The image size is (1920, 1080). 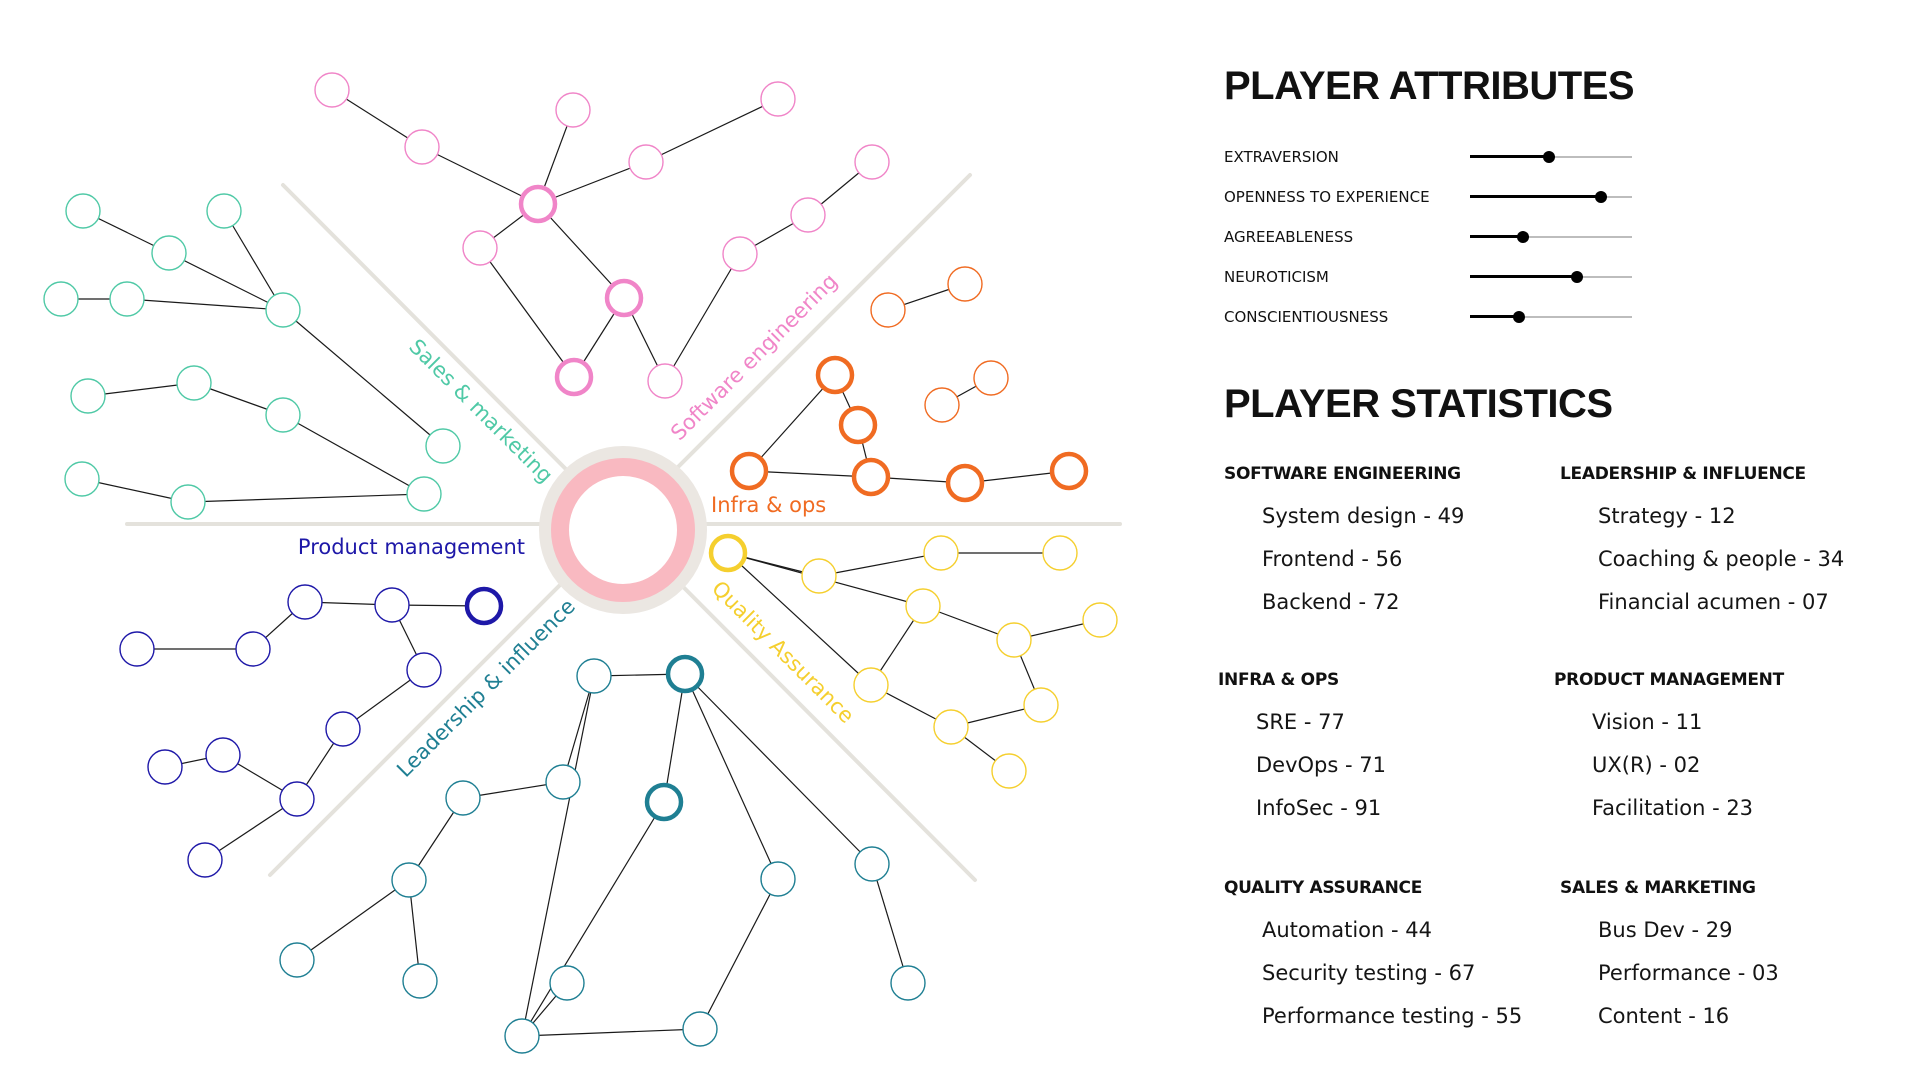 I want to click on stat-item: DevOps - 71, so click(x=1321, y=765).